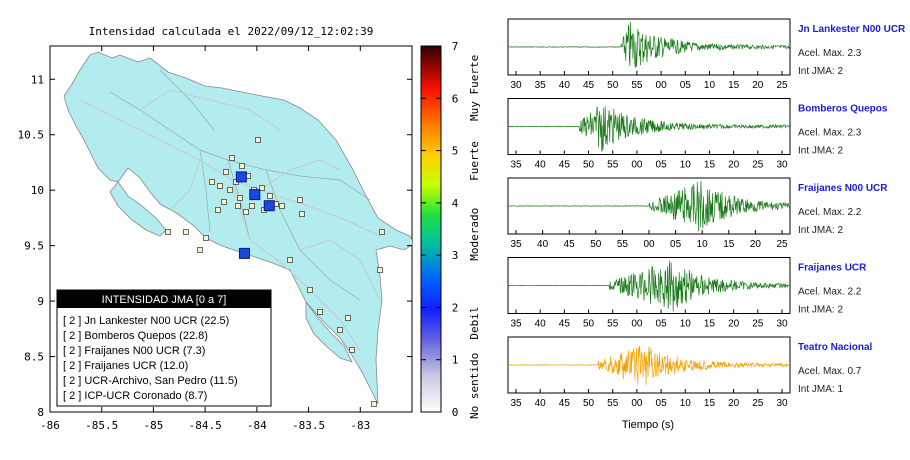 The image size is (910, 460). I want to click on station-name: Bomberos Quepos, so click(843, 109).